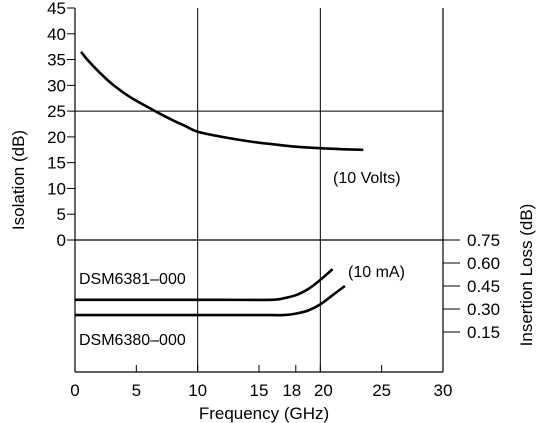 This screenshot has width=540, height=423. What do you see at coordinates (56, 111) in the screenshot?
I see `left-tick-label: 25` at bounding box center [56, 111].